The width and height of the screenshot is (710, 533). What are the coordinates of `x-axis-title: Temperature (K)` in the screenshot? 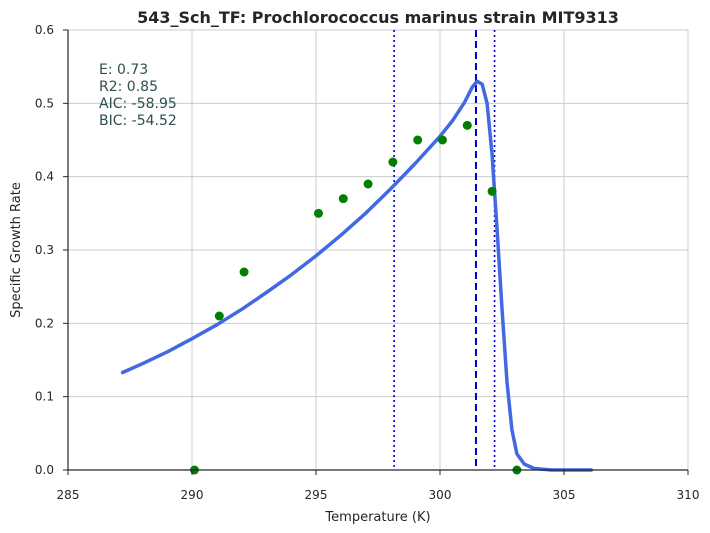 It's located at (377, 517).